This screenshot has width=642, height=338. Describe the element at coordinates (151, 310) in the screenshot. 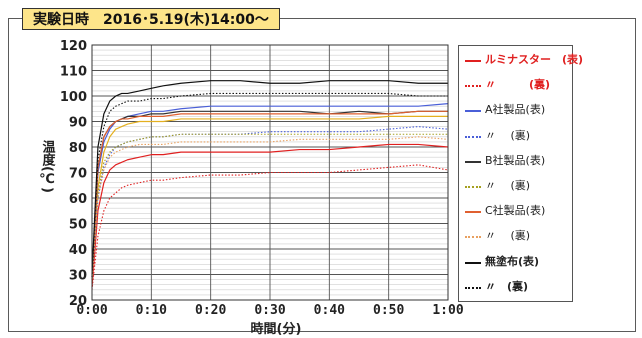

I see `x-tick-label: 0:10` at that location.